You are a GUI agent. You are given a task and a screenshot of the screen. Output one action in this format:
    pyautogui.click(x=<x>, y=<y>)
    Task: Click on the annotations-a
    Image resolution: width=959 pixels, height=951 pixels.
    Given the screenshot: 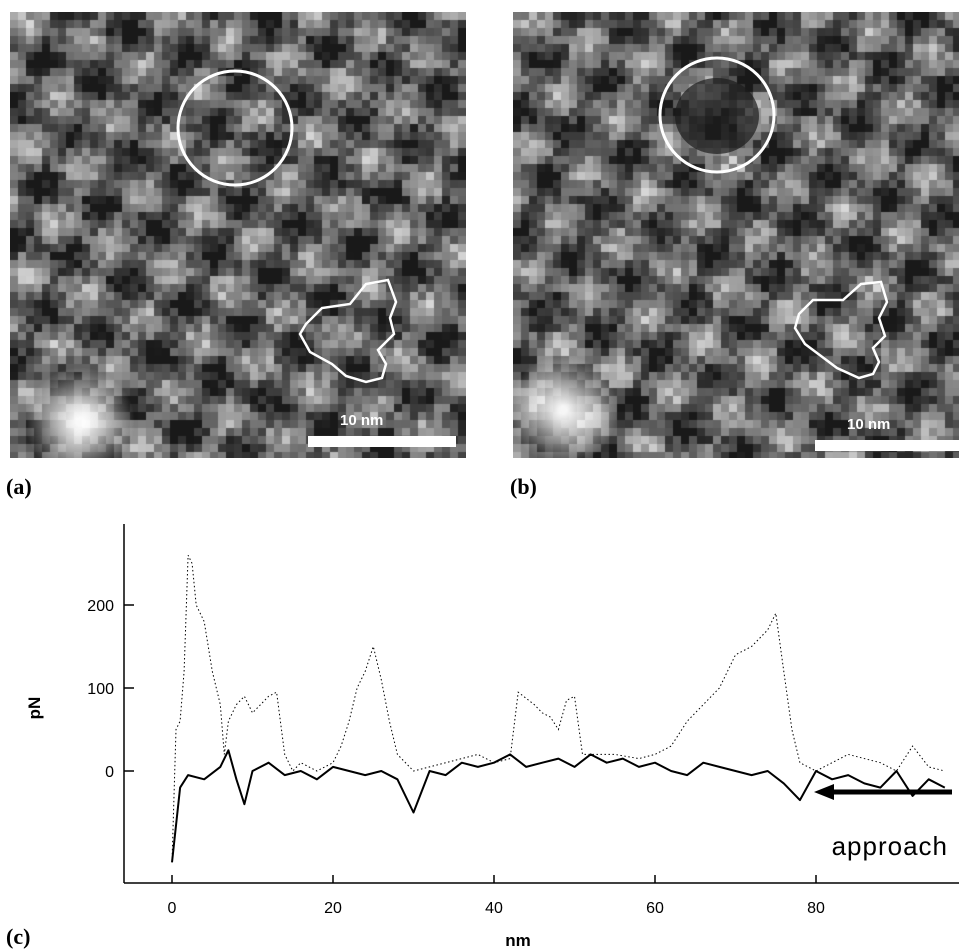 What is the action you would take?
    pyautogui.click(x=287, y=226)
    